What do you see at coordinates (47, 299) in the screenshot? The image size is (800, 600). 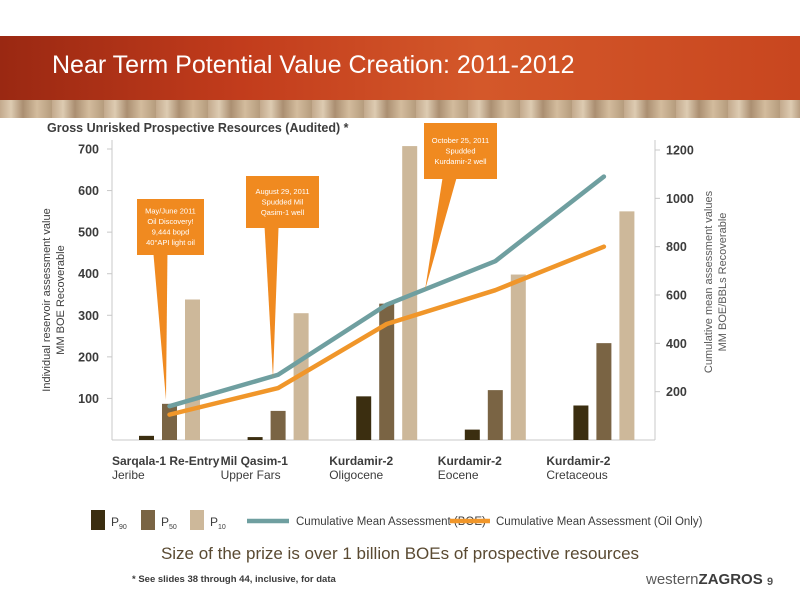 I see `left-axis-title-line1: Individual reservoir assessment value` at bounding box center [47, 299].